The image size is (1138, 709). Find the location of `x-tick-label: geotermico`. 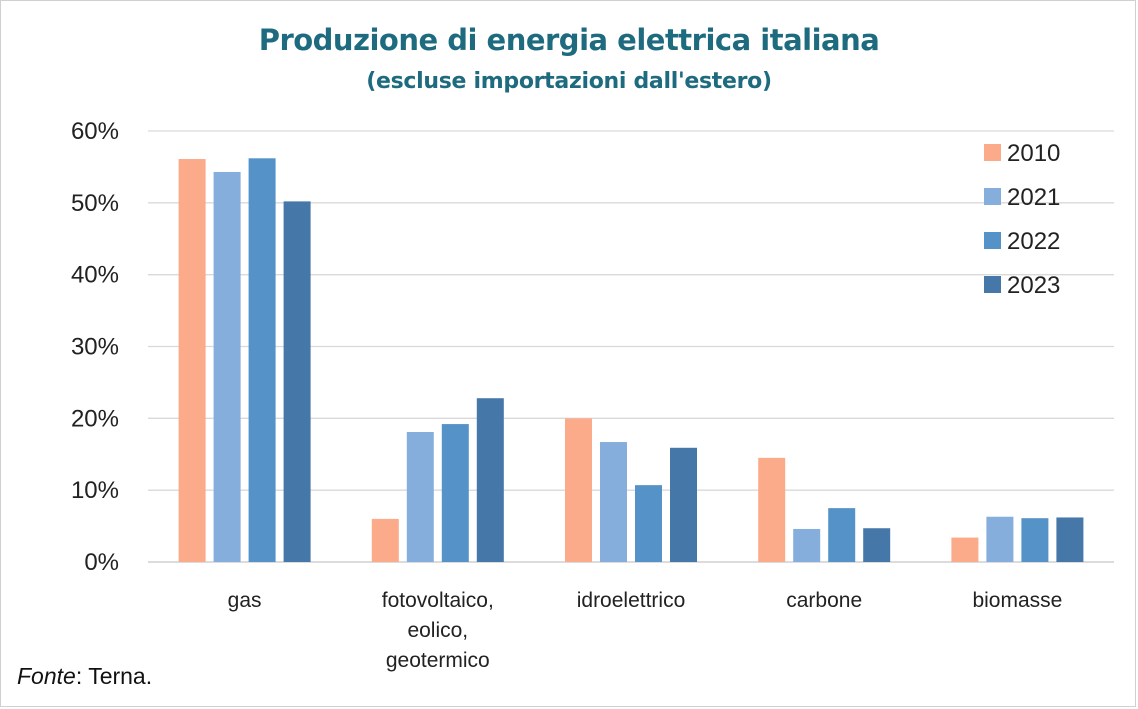

x-tick-label: geotermico is located at coordinates (438, 660).